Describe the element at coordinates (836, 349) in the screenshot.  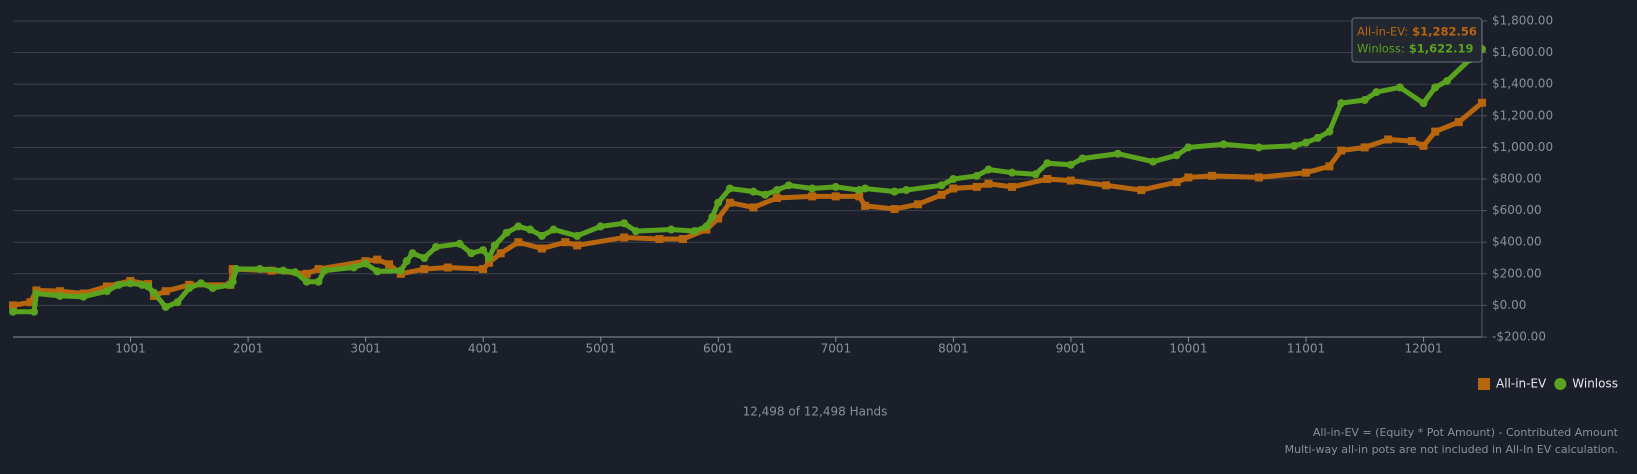
I see `x-tick-label: 7001` at that location.